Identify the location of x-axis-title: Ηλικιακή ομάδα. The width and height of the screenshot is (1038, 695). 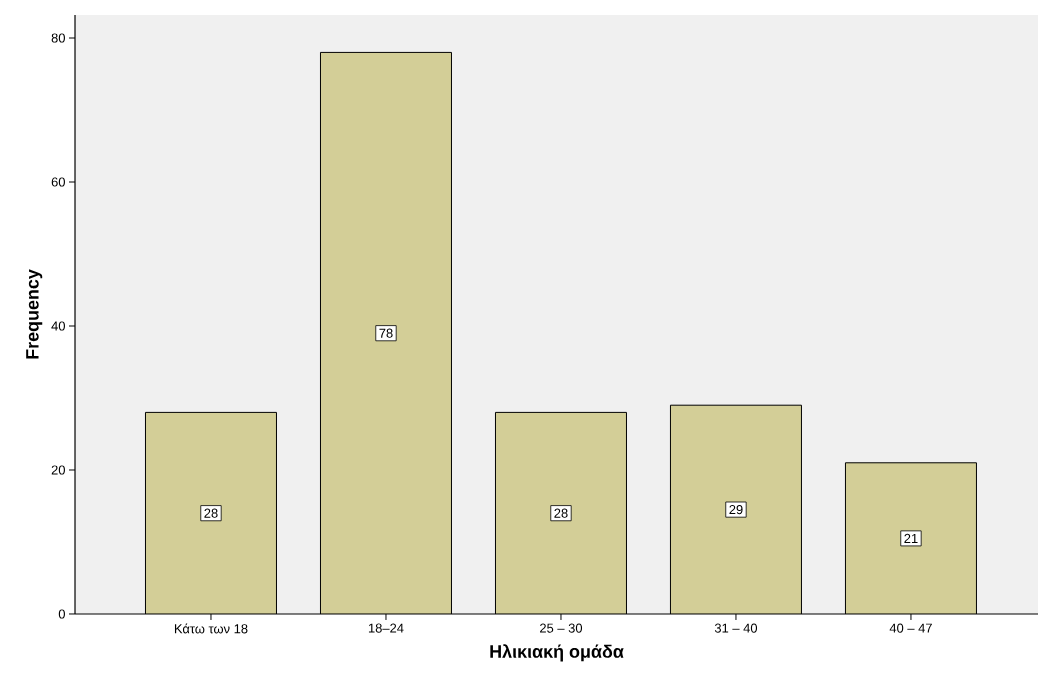
(557, 653).